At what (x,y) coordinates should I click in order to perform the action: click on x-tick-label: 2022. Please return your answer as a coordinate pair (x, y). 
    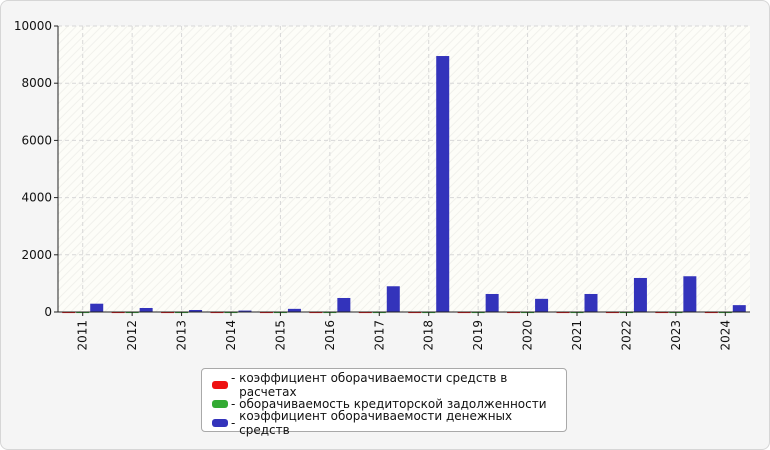
    Looking at the image, I should click on (626, 335).